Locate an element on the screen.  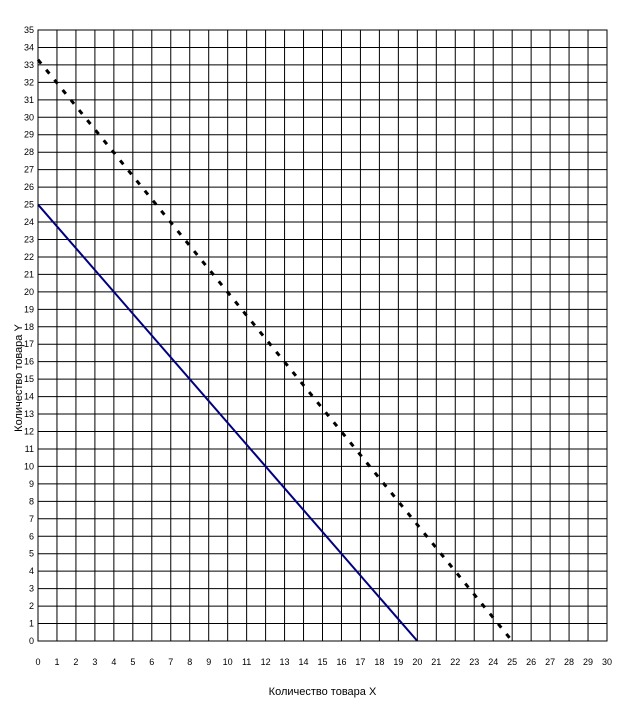
x-tick-label: 14 is located at coordinates (304, 662).